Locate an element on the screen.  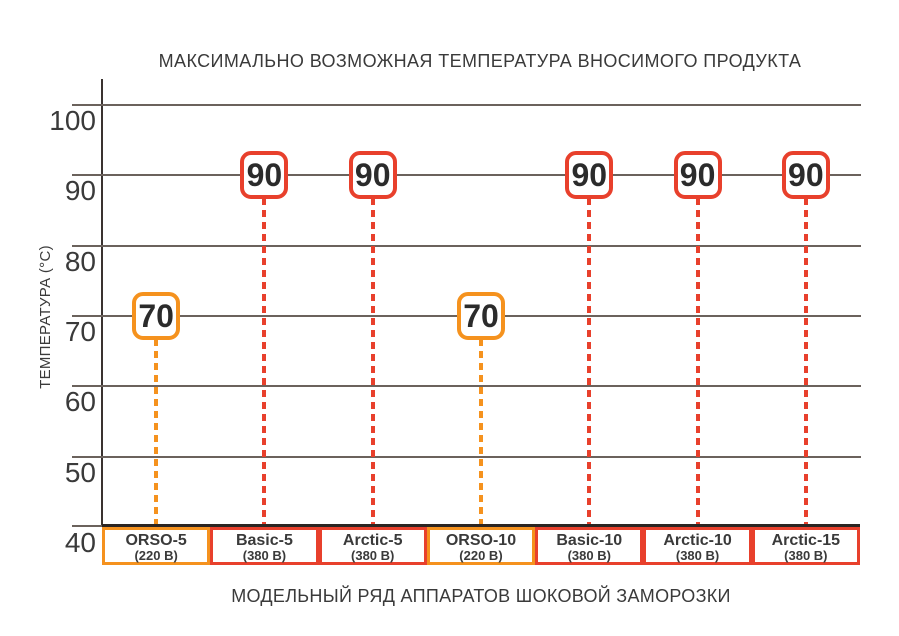
y-tick-label-40: 40 is located at coordinates (80, 542).